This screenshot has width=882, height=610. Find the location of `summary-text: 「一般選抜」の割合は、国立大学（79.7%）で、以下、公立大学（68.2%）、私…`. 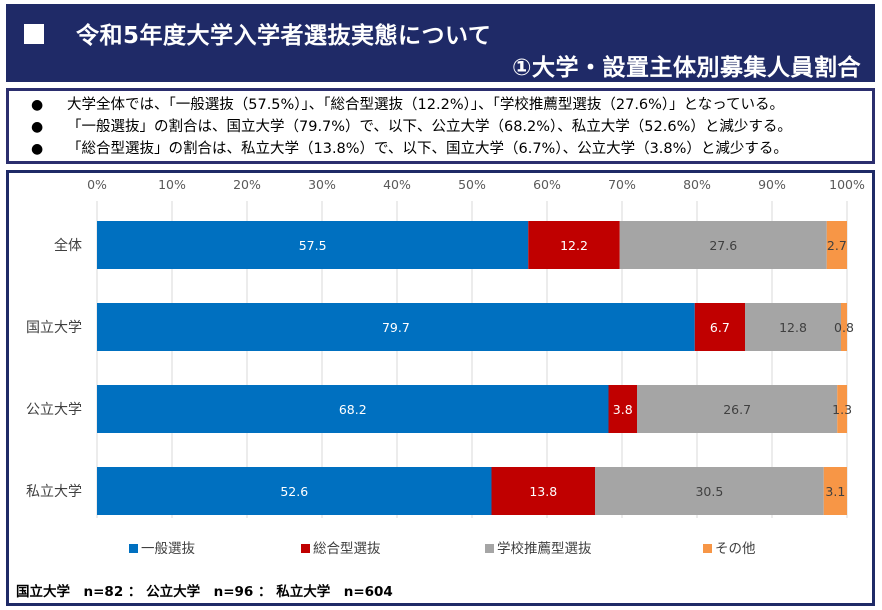

summary-text: 「一般選抜」の割合は、国立大学（79.7%）で、以下、公立大学（68.2%）、私… is located at coordinates (429, 127).